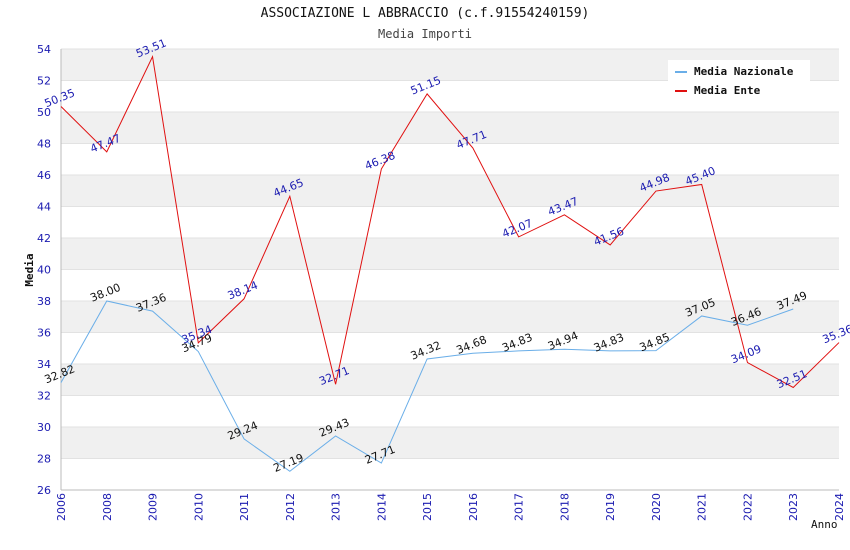  Describe the element at coordinates (44, 175) in the screenshot. I see `y-tick-label: 46` at that location.